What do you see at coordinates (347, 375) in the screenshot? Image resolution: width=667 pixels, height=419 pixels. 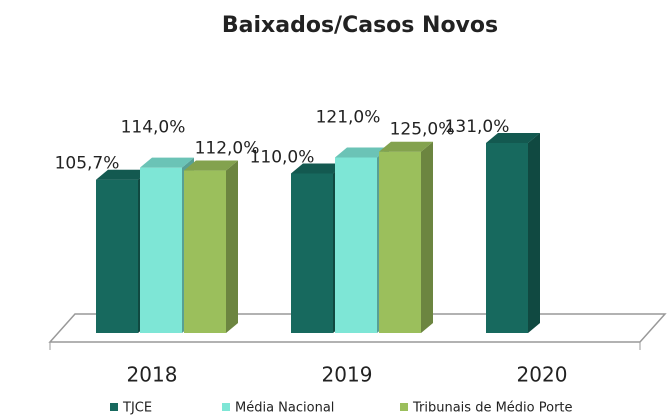 I see `x-tick-label: 2019` at bounding box center [347, 375].